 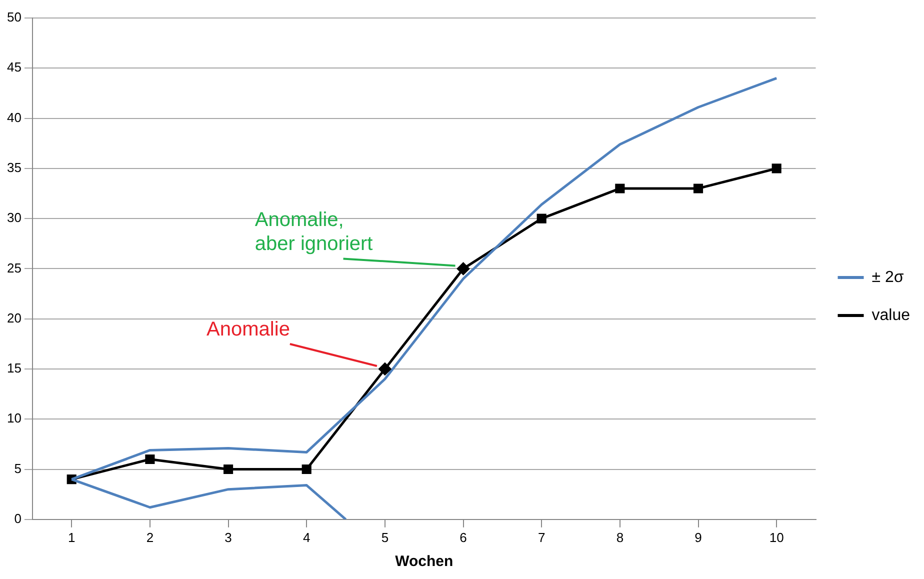 I want to click on x-tick-label: 2, so click(x=150, y=537).